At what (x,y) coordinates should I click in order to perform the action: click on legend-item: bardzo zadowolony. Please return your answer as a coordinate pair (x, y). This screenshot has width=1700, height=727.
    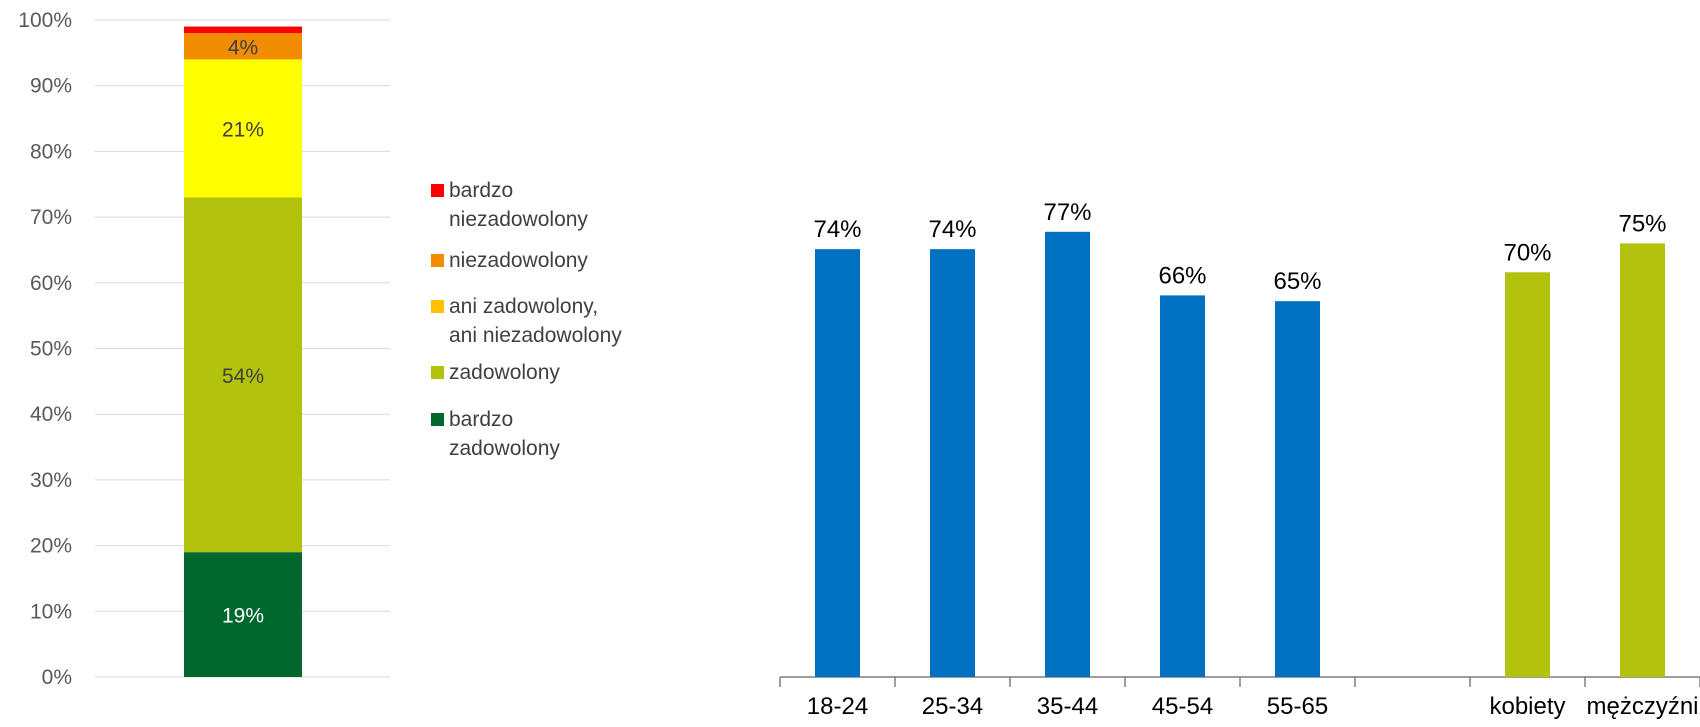
    Looking at the image, I should click on (551, 434).